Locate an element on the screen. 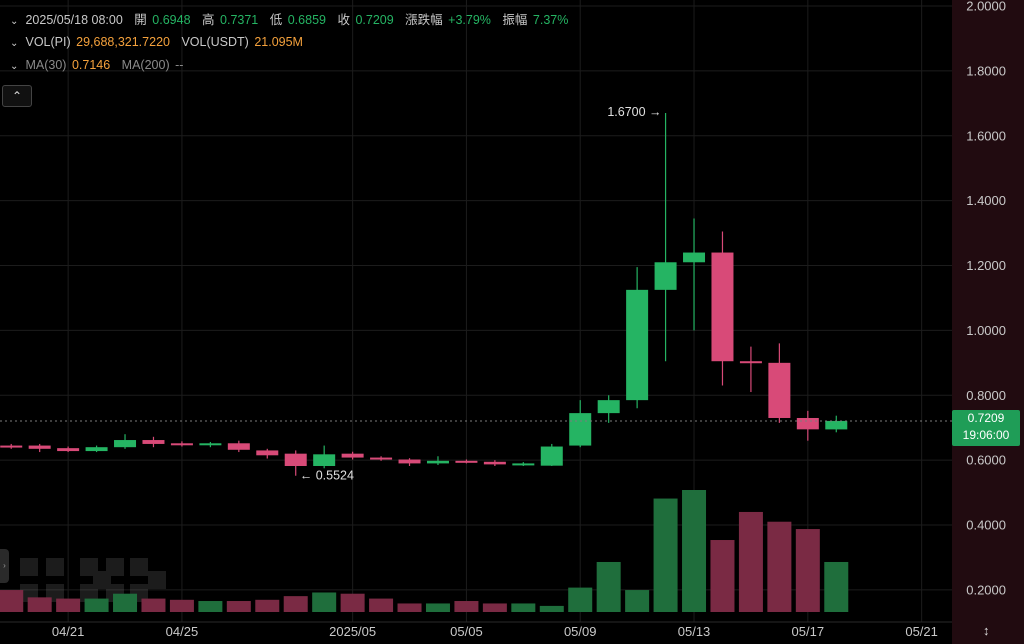 The width and height of the screenshot is (1024, 644). vol-pi-value: 29,688,321.7220 is located at coordinates (123, 42).